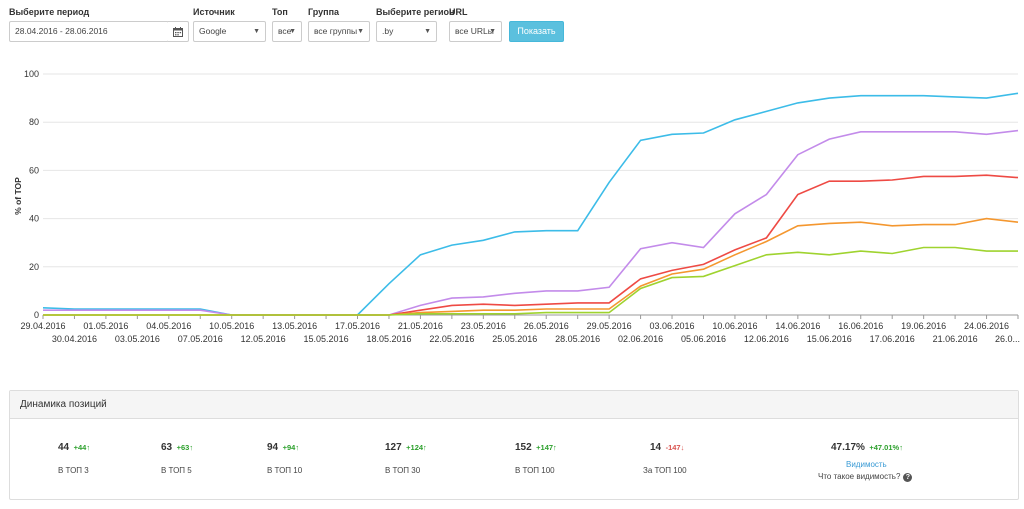 The width and height of the screenshot is (1024, 509). Describe the element at coordinates (73, 470) in the screenshot. I see `stat-label: В ТОП 3` at that location.